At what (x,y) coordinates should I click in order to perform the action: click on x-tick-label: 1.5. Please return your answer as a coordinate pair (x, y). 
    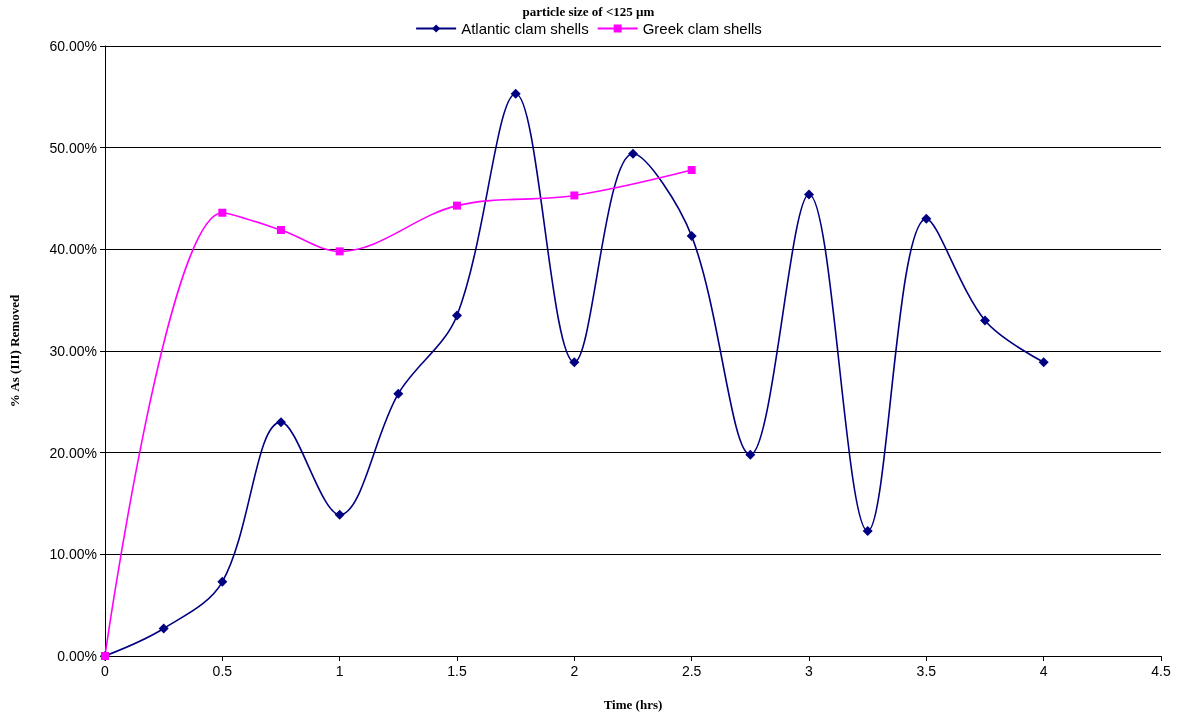
    Looking at the image, I should click on (457, 671).